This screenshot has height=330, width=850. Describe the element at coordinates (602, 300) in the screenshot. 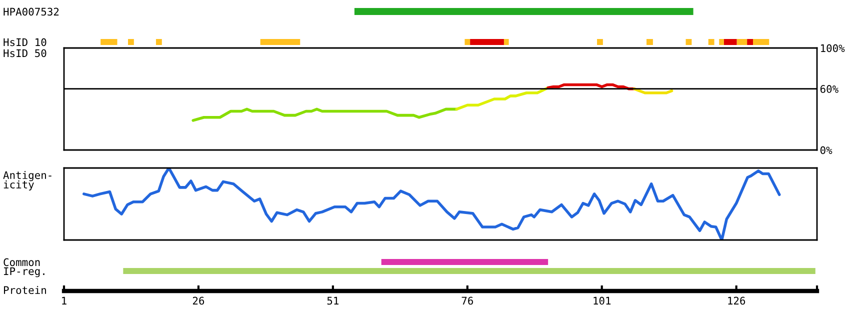

I see `x-tick-label: 101` at that location.